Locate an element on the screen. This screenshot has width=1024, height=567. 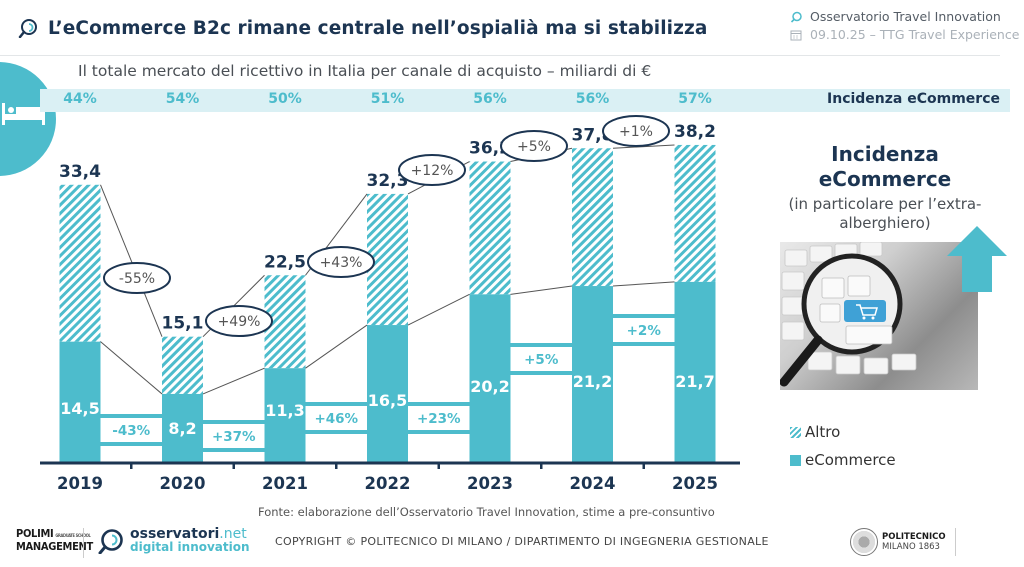
incidence-value: 51% is located at coordinates (387, 99).